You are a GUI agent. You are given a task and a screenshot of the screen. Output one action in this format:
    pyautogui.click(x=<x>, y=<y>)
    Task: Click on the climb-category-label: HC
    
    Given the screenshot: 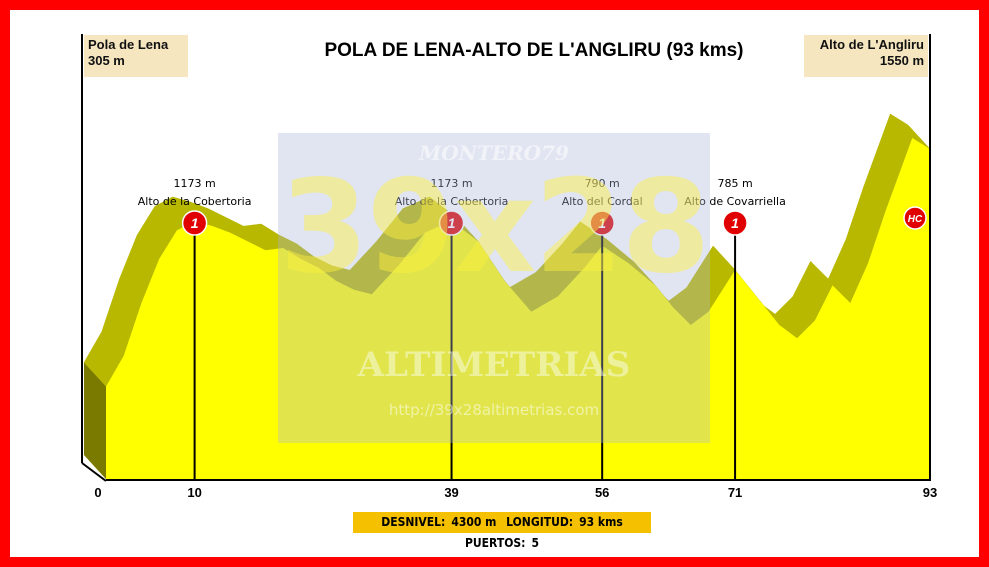 What is the action you would take?
    pyautogui.click(x=915, y=219)
    